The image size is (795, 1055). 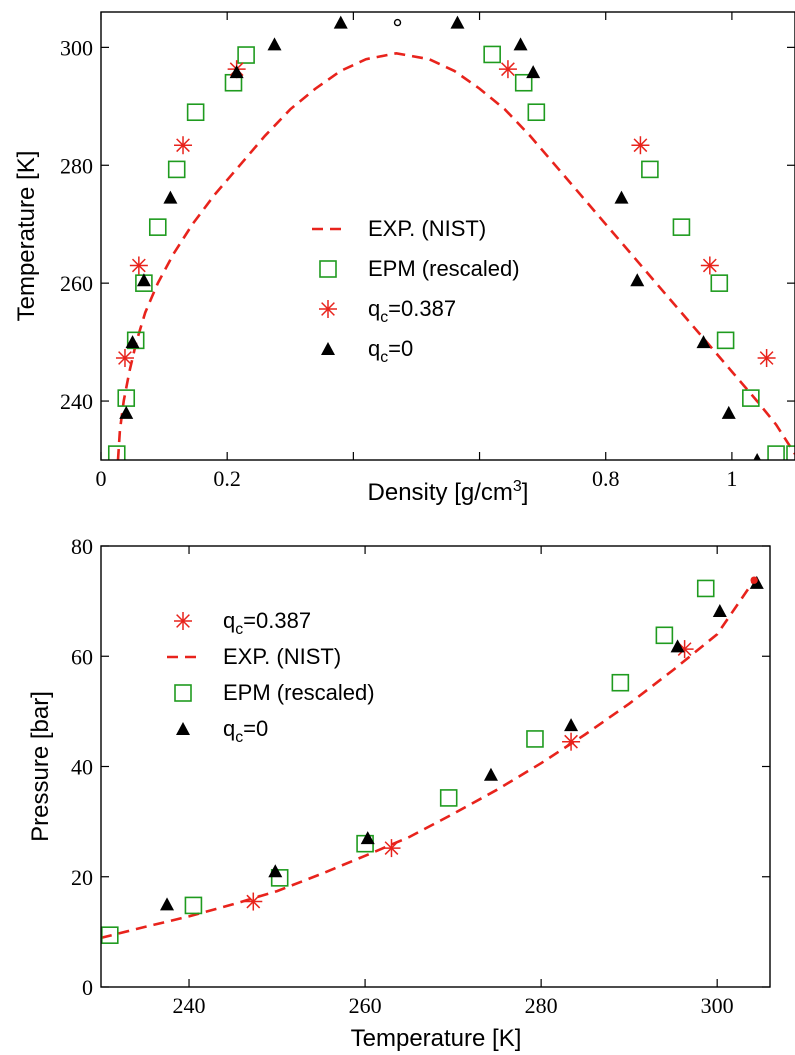 What do you see at coordinates (271, 677) in the screenshot?
I see `legend: qc=0.387 EXP. (NIST) EPM (rescaled) qc=0` at bounding box center [271, 677].